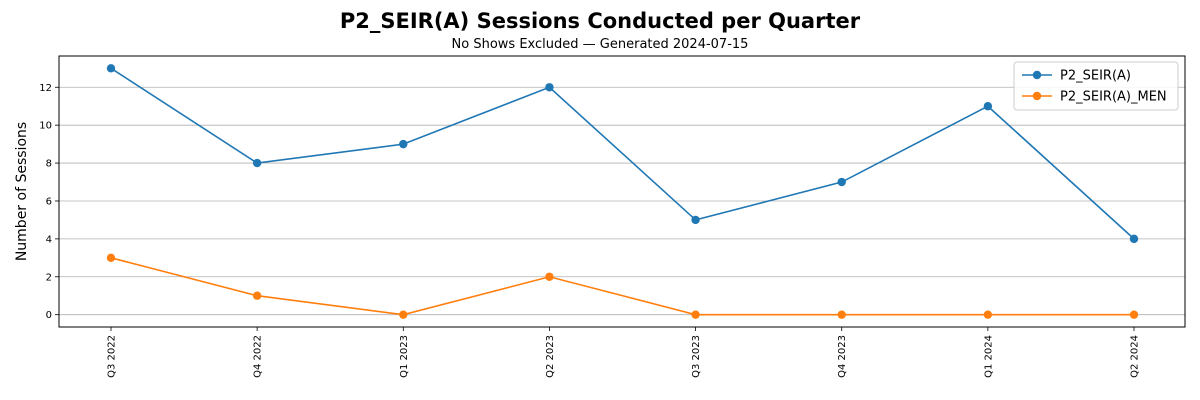 The width and height of the screenshot is (1200, 400). What do you see at coordinates (1095, 76) in the screenshot?
I see `legend-label: P2_SEIR(A)` at bounding box center [1095, 76].